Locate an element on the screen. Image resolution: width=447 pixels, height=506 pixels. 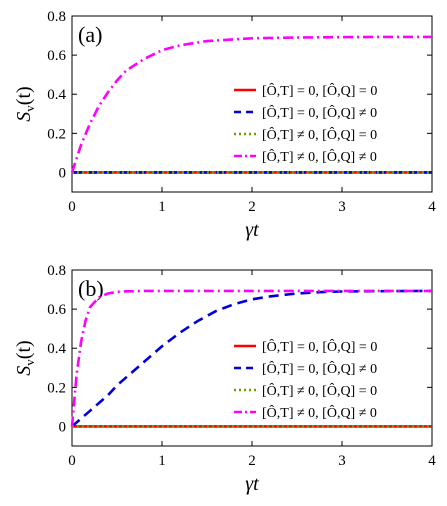
panel-label: (a) is located at coordinates (90, 34).